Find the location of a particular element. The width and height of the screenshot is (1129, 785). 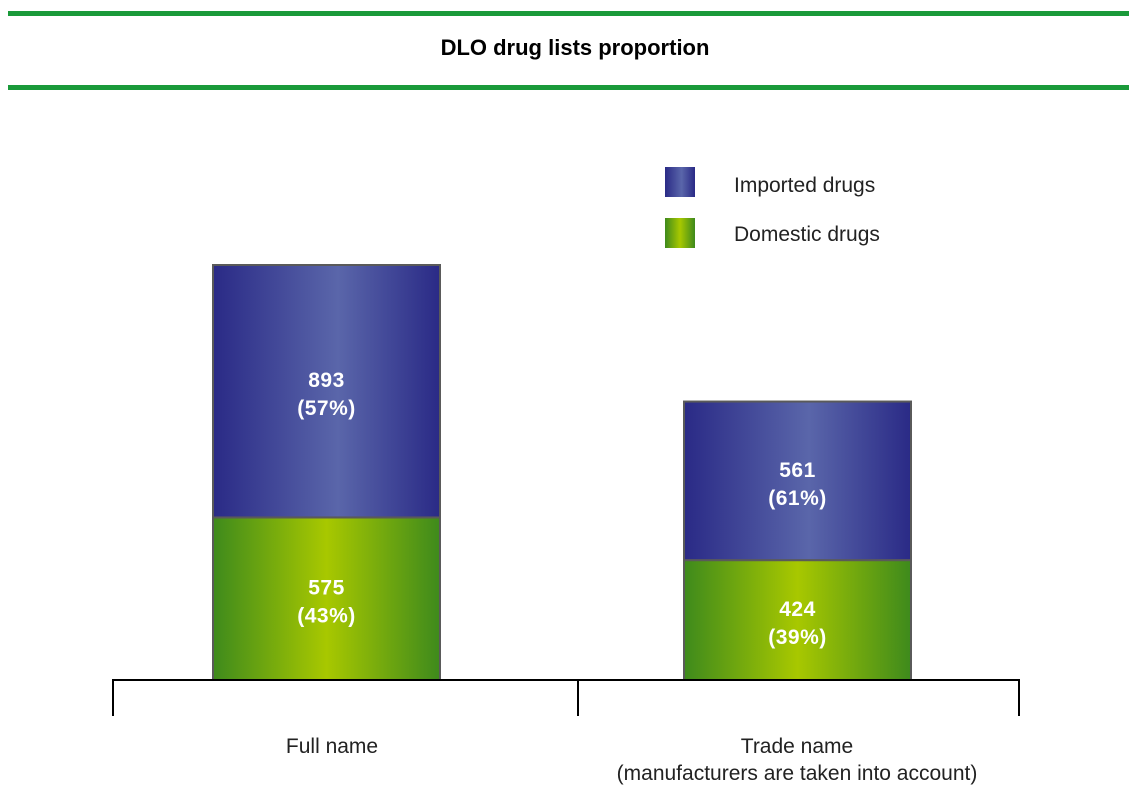

legend-label-imported: Imported drugs is located at coordinates (804, 185).